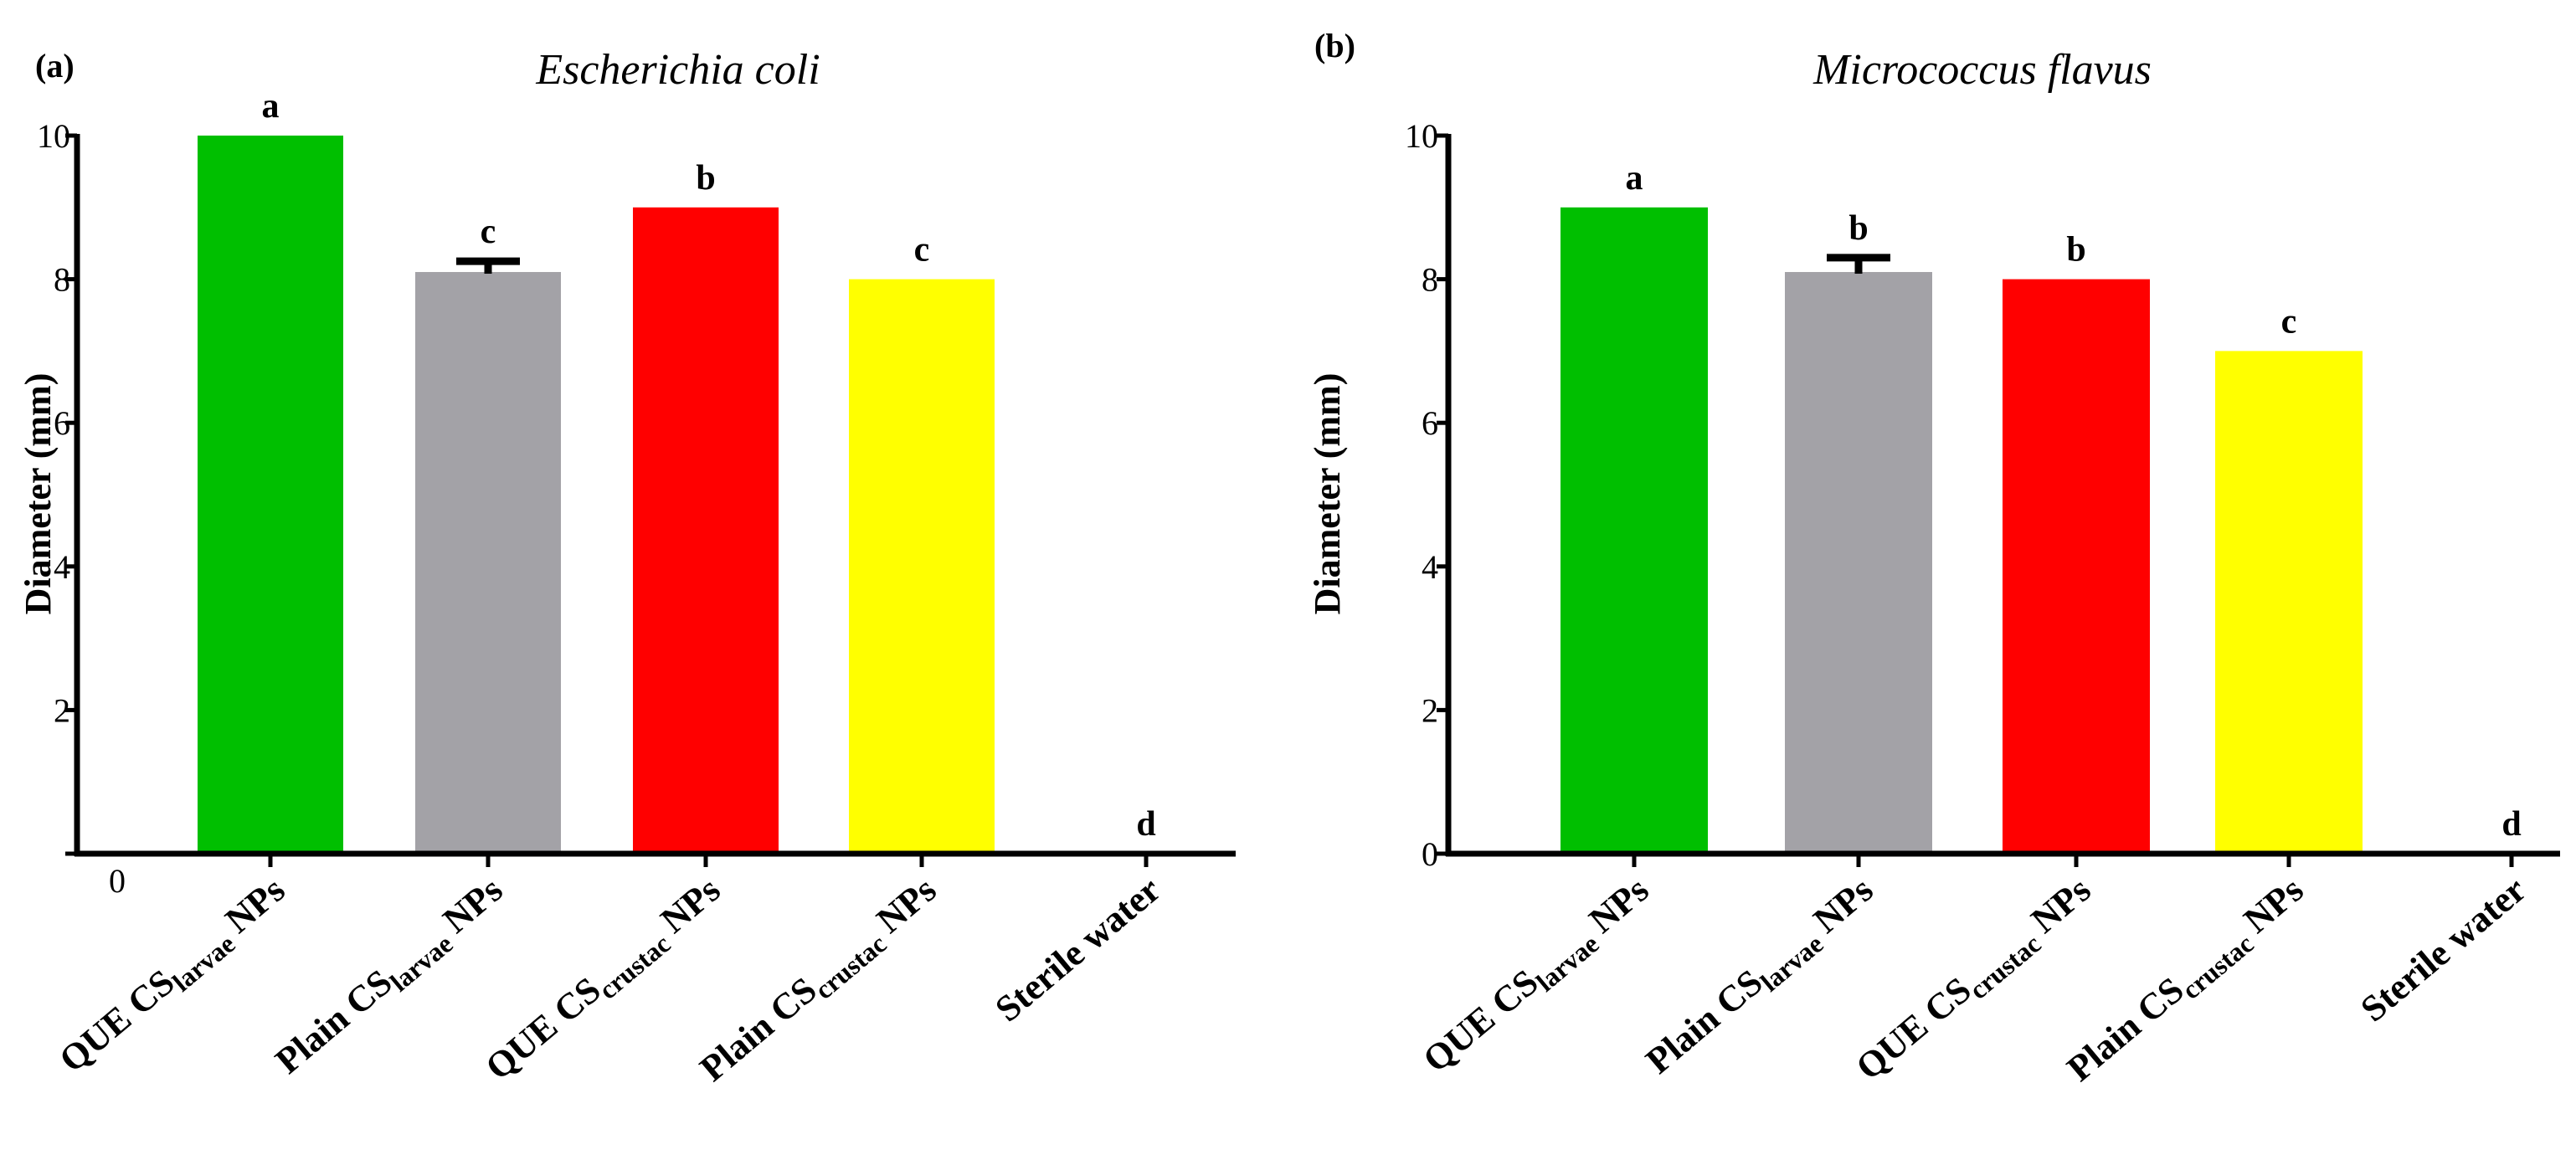 The height and width of the screenshot is (1160, 2576). Describe the element at coordinates (489, 232) in the screenshot. I see `significance-letter-2: c` at that location.